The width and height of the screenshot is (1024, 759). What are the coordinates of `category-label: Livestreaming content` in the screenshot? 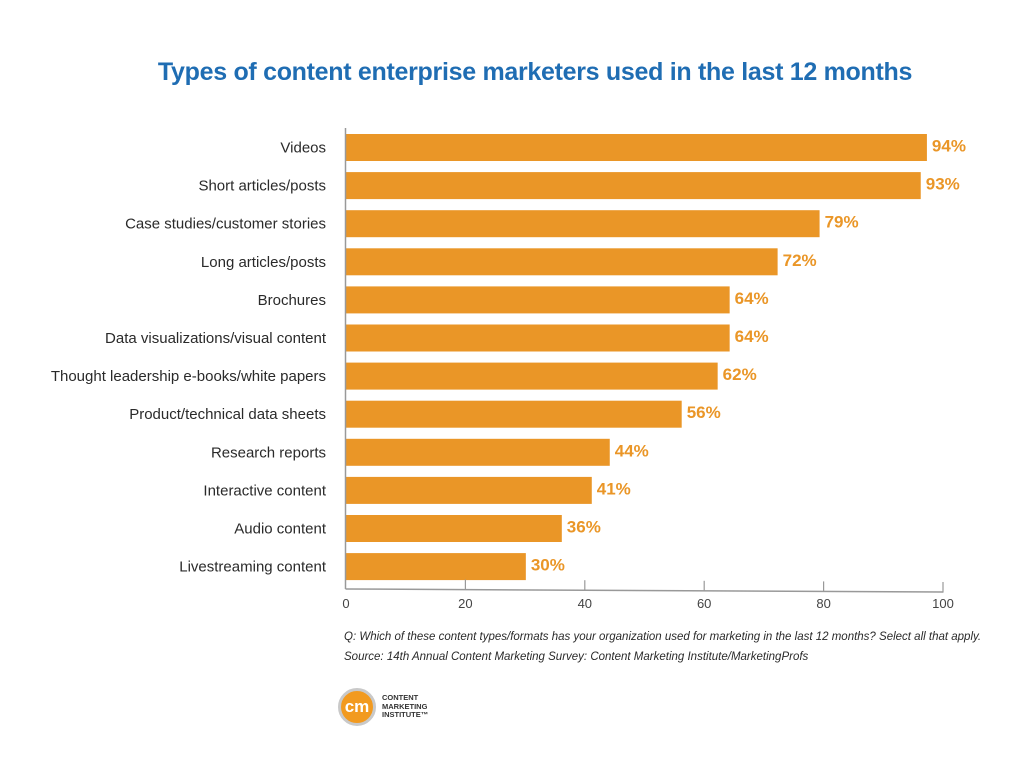 It's located at (253, 567).